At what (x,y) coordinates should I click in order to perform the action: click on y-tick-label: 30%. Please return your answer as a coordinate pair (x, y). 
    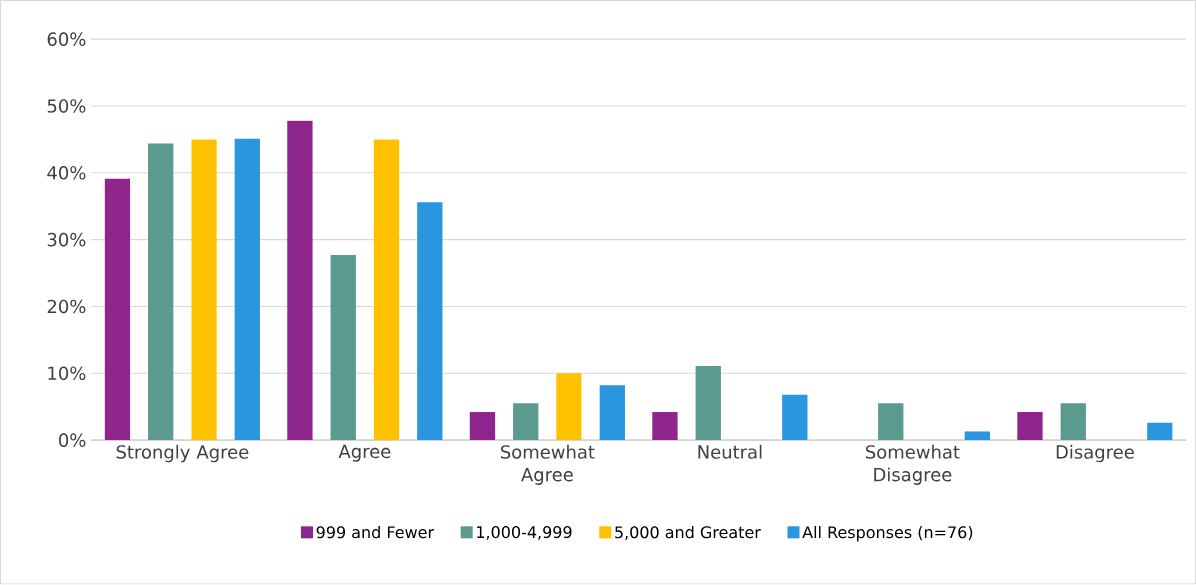
    Looking at the image, I should click on (66, 240).